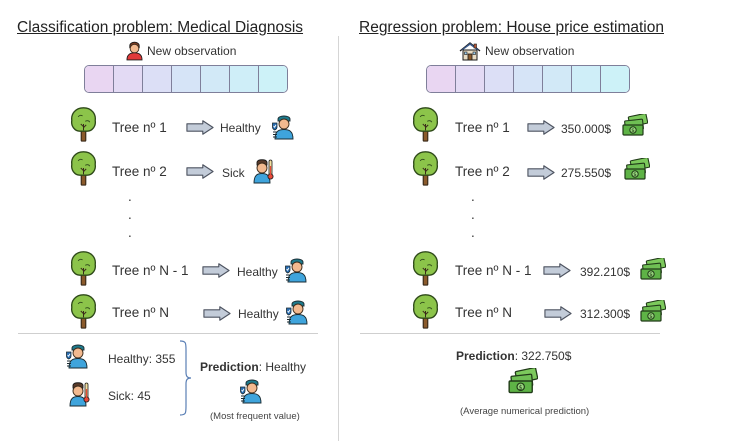  What do you see at coordinates (229, 367) in the screenshot?
I see `classification-prediction-bold: Prediction` at bounding box center [229, 367].